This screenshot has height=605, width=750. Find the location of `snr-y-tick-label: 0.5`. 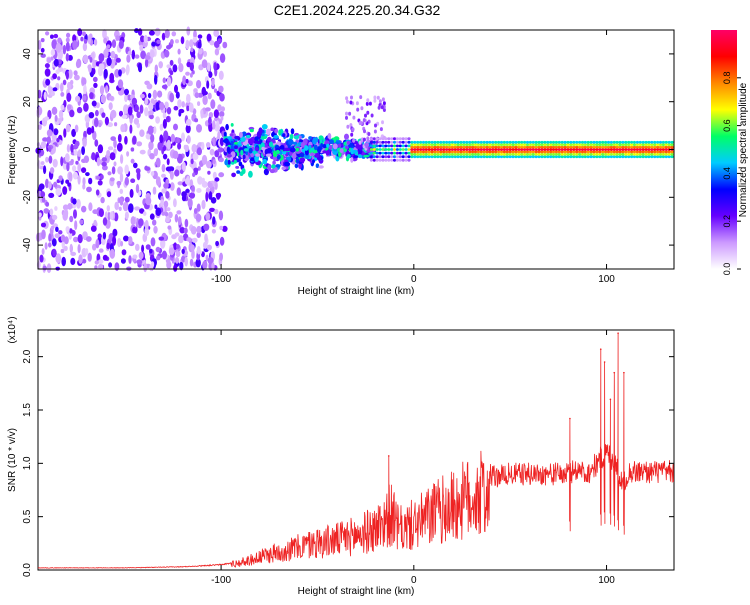

snr-y-tick-label: 0.5 is located at coordinates (27, 516).